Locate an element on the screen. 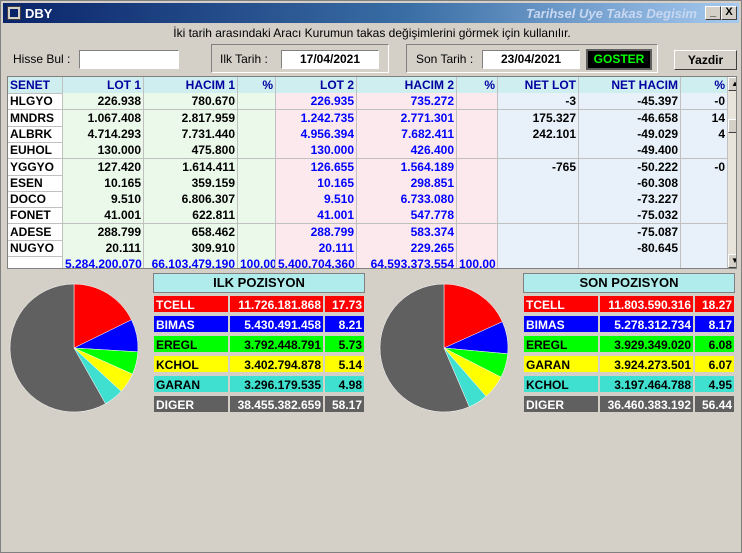 This screenshot has height=553, width=742. grid-cell-lot1: 127.420 is located at coordinates (103, 167).